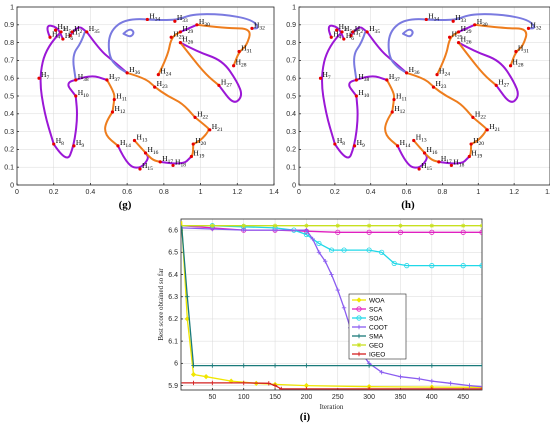  Describe the element at coordinates (466, 40) in the screenshot. I see `point-label: H26` at that location.